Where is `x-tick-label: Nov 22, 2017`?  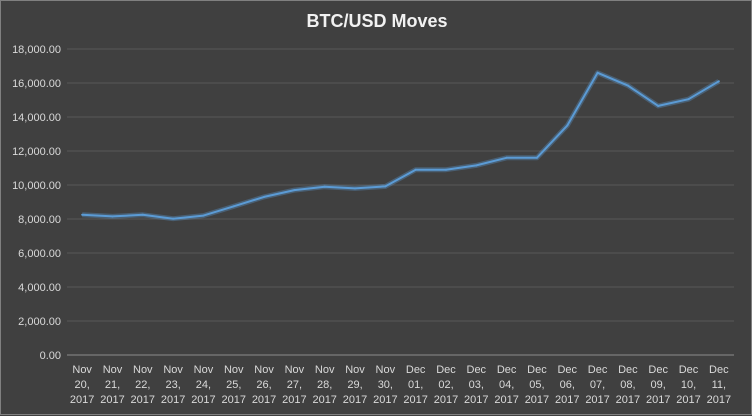 x-tick-label: Nov 22, 2017 is located at coordinates (143, 385).